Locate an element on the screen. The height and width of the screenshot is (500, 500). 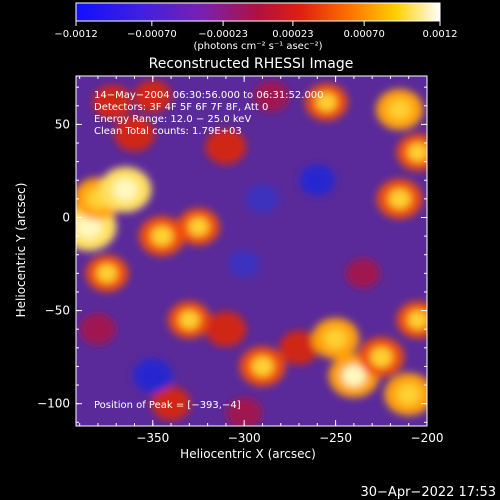
y-tick-label: 50 is located at coordinates (62, 124).